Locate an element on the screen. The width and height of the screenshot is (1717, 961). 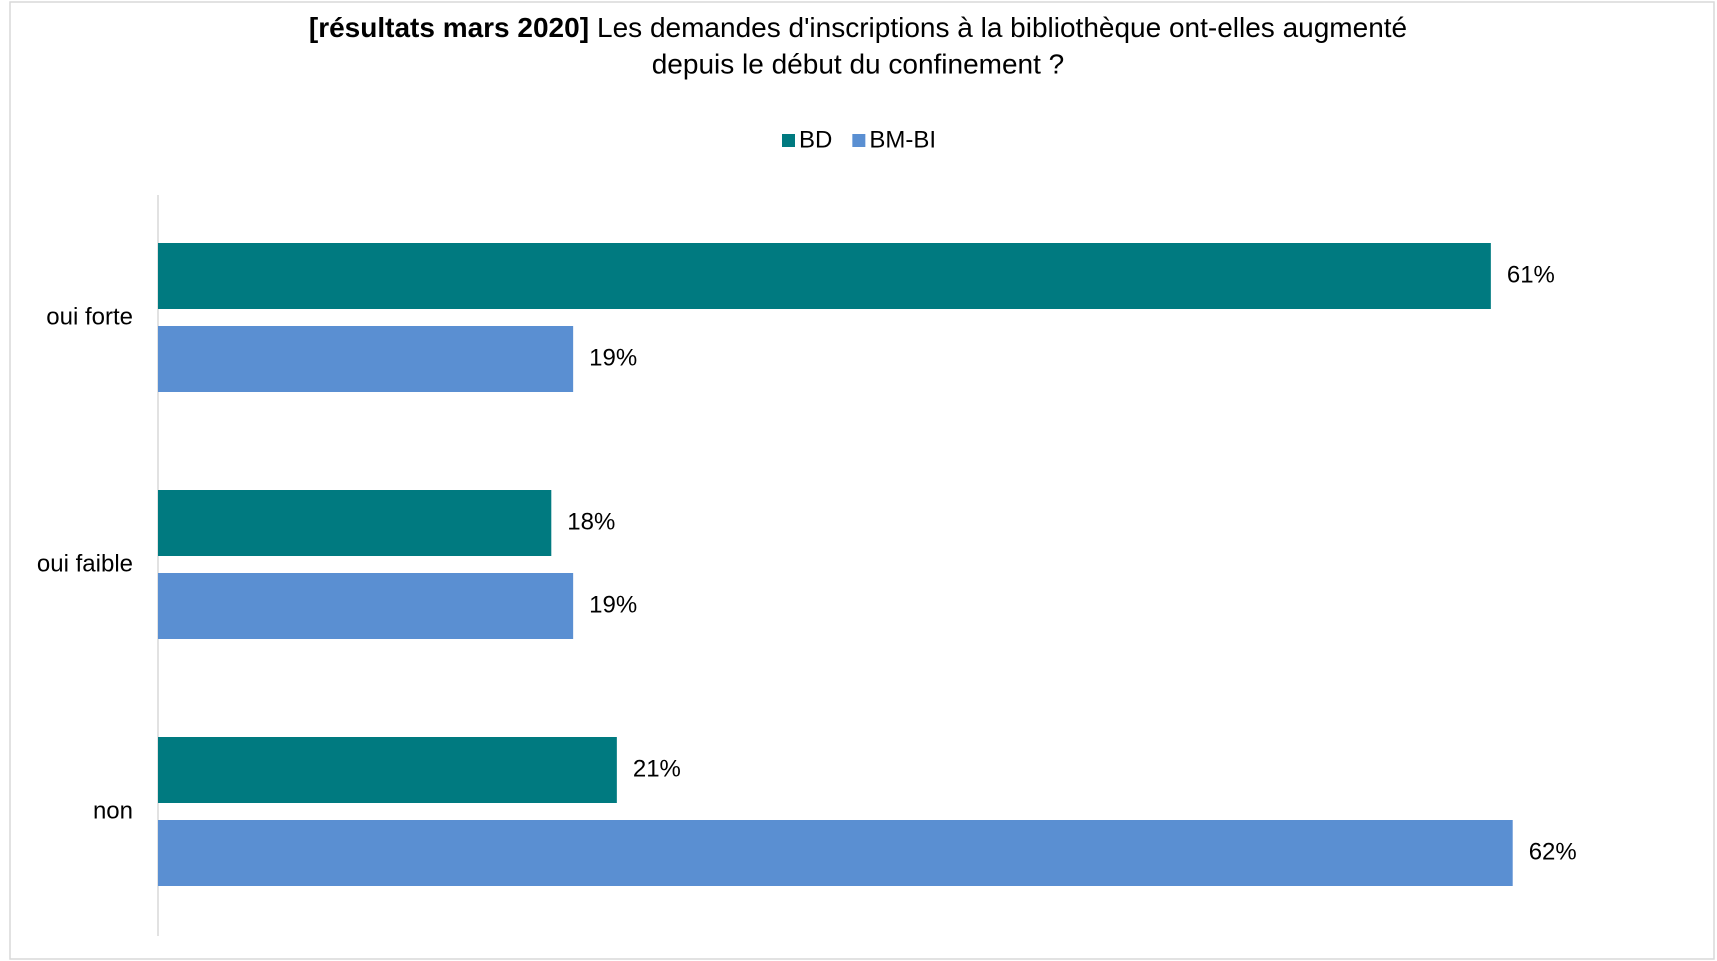
value-label: 21% is located at coordinates (657, 768).